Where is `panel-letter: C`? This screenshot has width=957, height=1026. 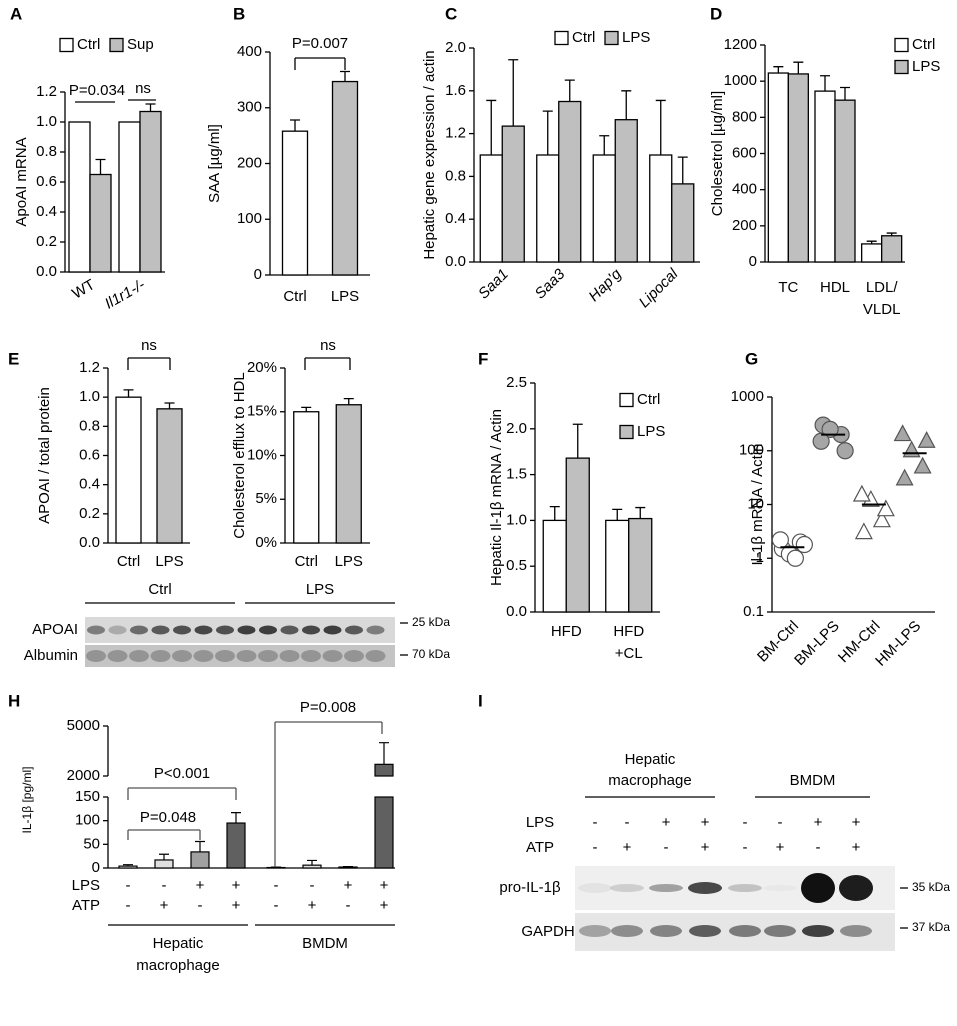
panel-letter: C is located at coordinates (451, 13).